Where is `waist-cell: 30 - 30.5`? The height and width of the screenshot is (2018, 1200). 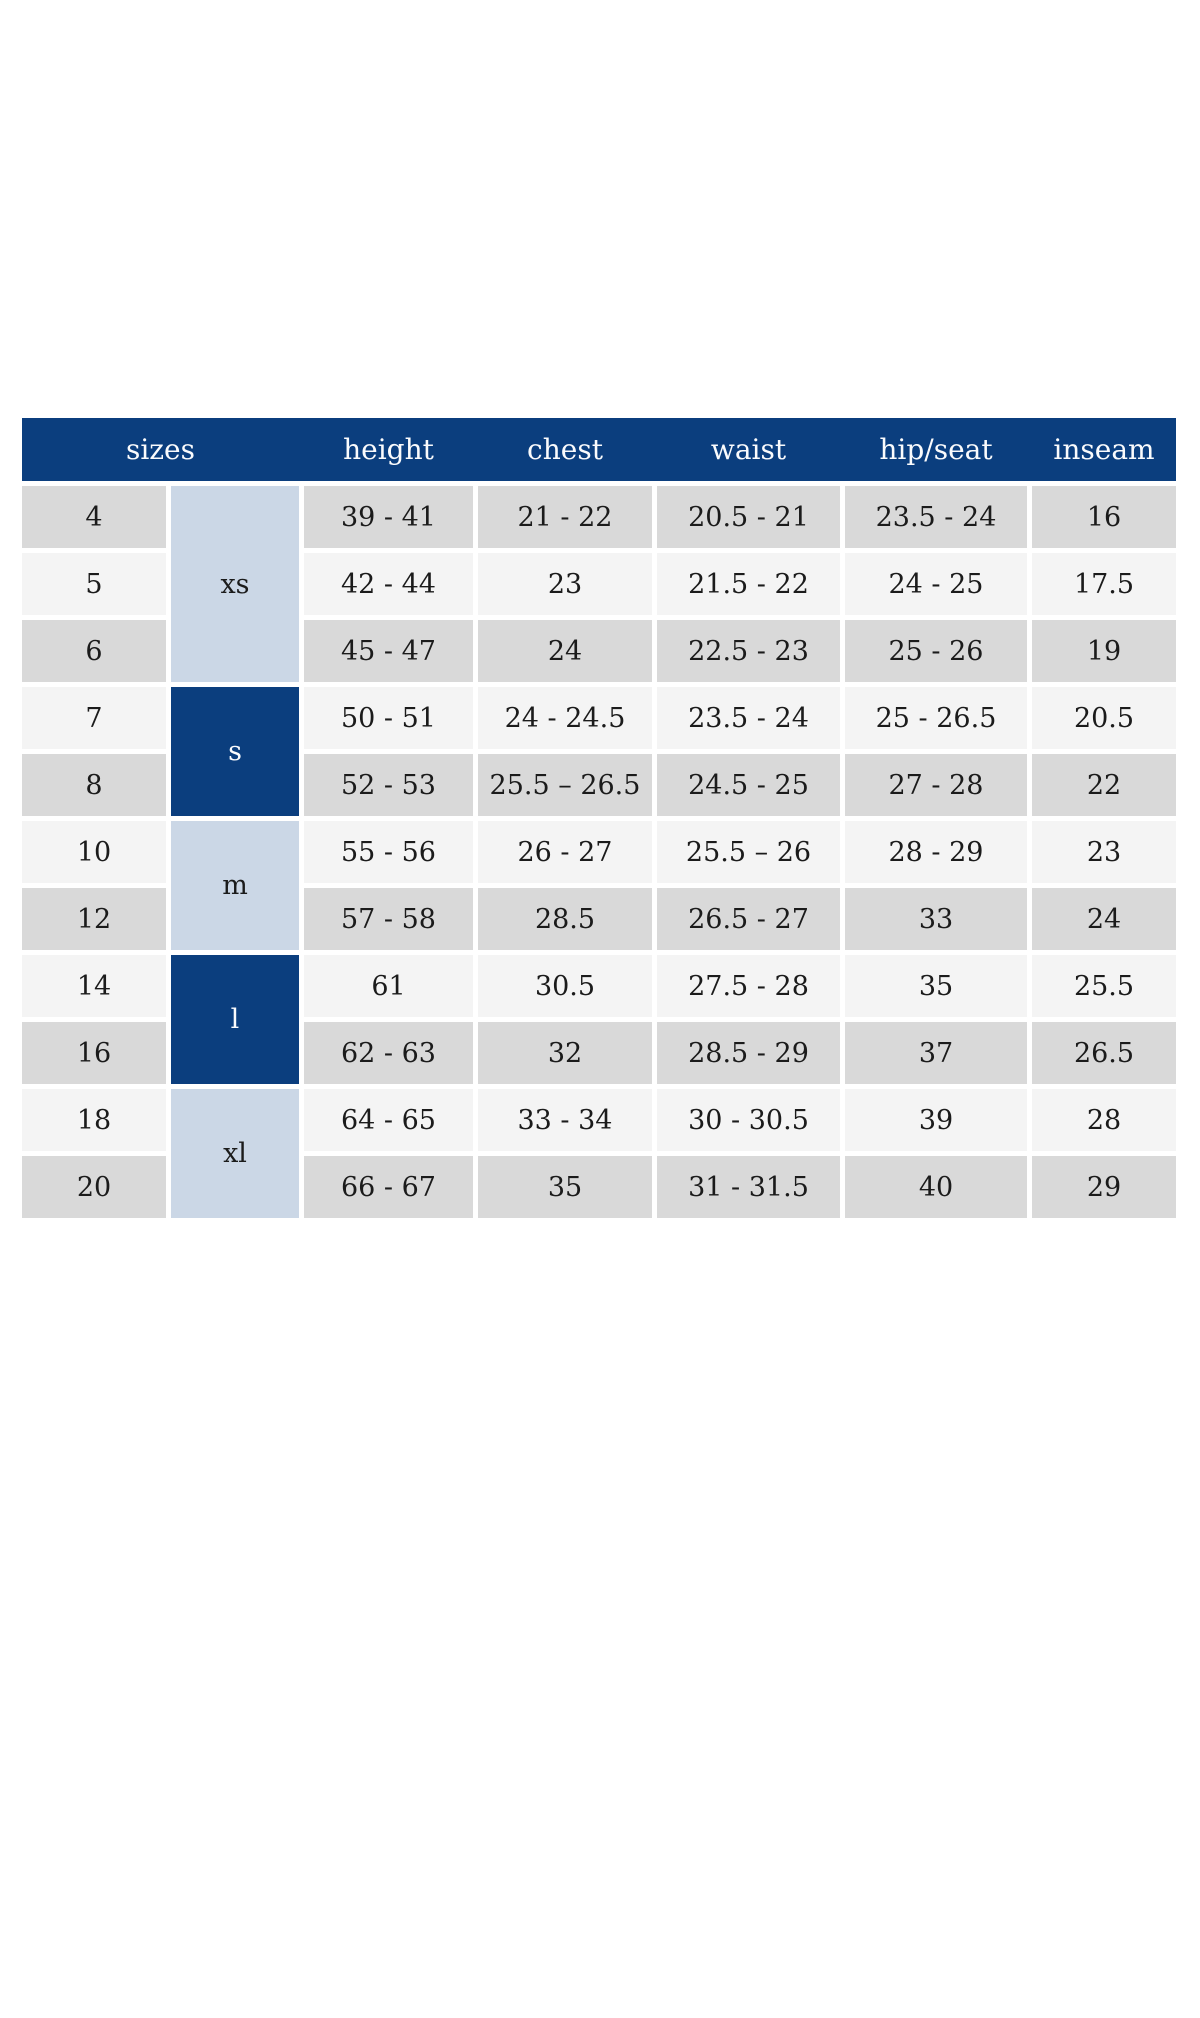
waist-cell: 30 - 30.5 is located at coordinates (748, 1120).